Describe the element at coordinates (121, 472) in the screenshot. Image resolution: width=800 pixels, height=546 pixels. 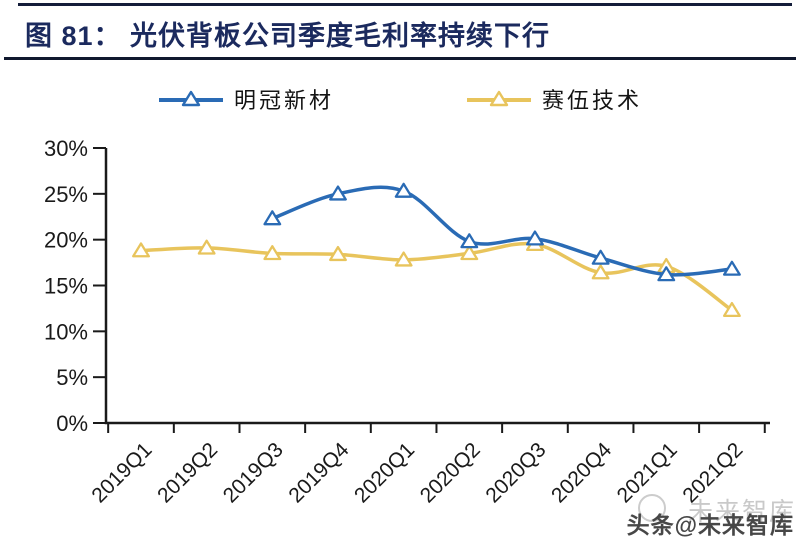
I see `x-tick-label: 2019Q1` at that location.